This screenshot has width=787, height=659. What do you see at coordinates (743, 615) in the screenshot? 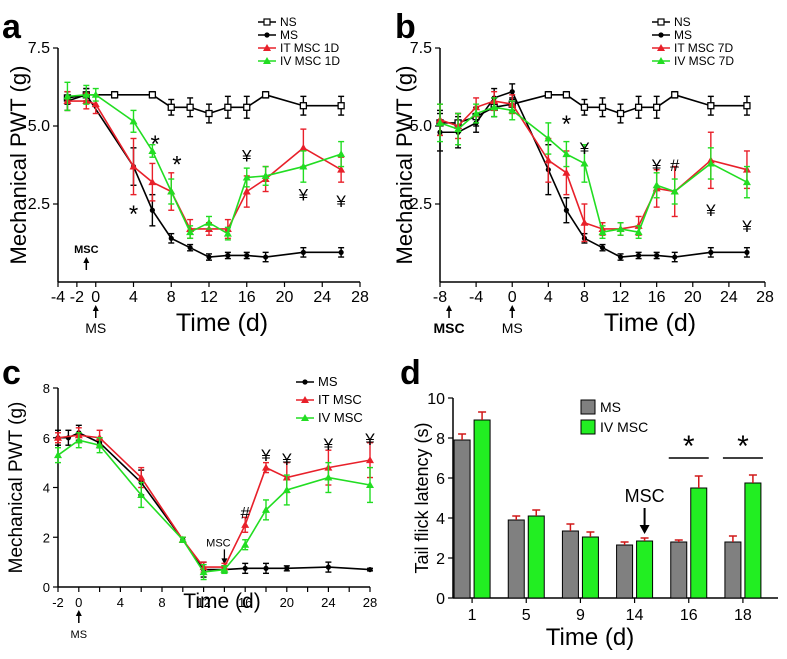
I see `x-tick-label: 18` at bounding box center [743, 615].